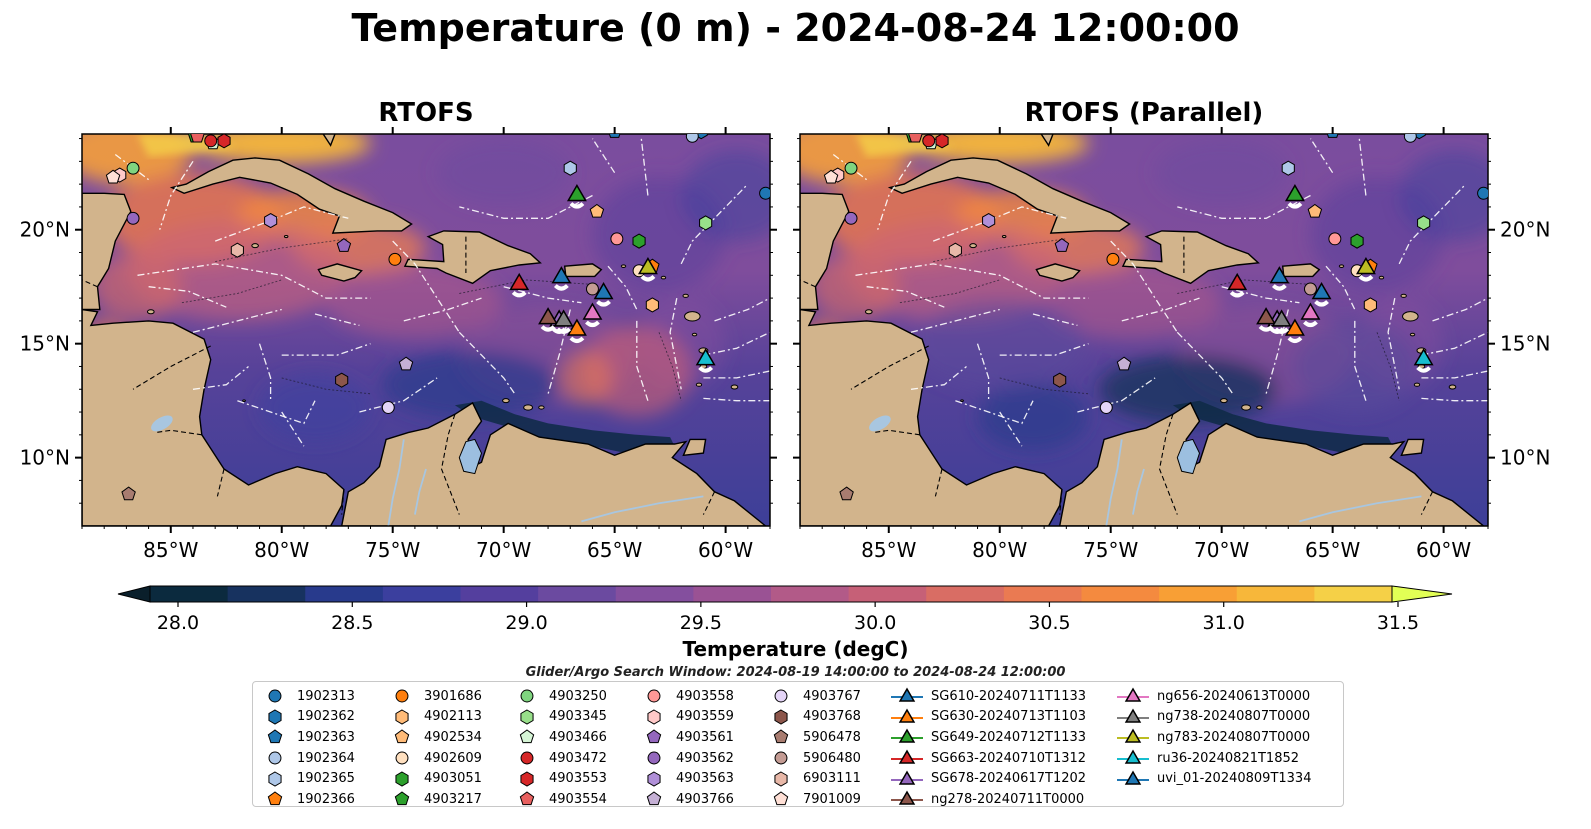 This screenshot has width=1591, height=829. I want to click on legend-item: SG610-20240711T1133, so click(987, 696).